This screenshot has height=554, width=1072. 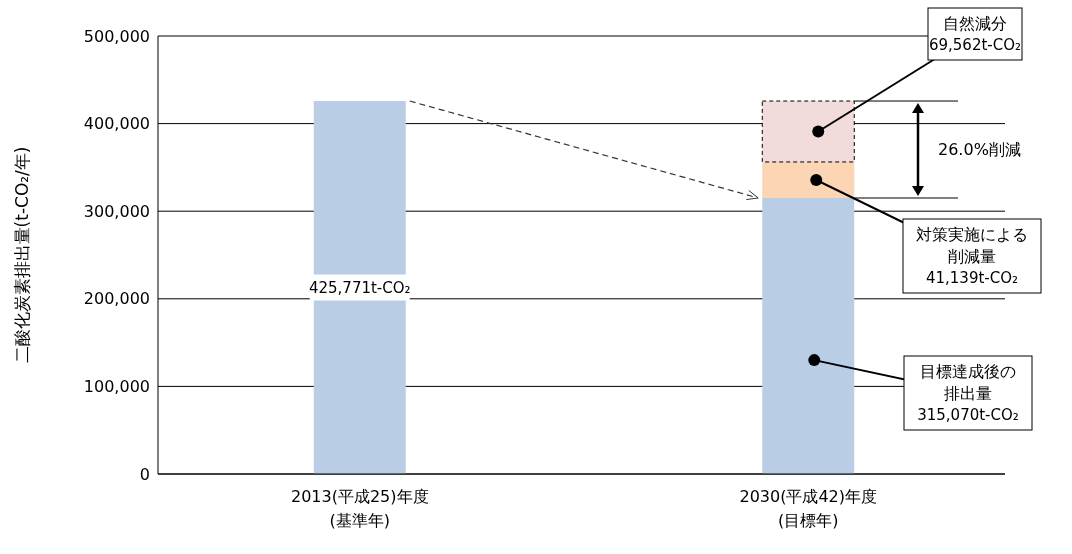 I want to click on y-tick-label: 0, so click(x=144, y=474).